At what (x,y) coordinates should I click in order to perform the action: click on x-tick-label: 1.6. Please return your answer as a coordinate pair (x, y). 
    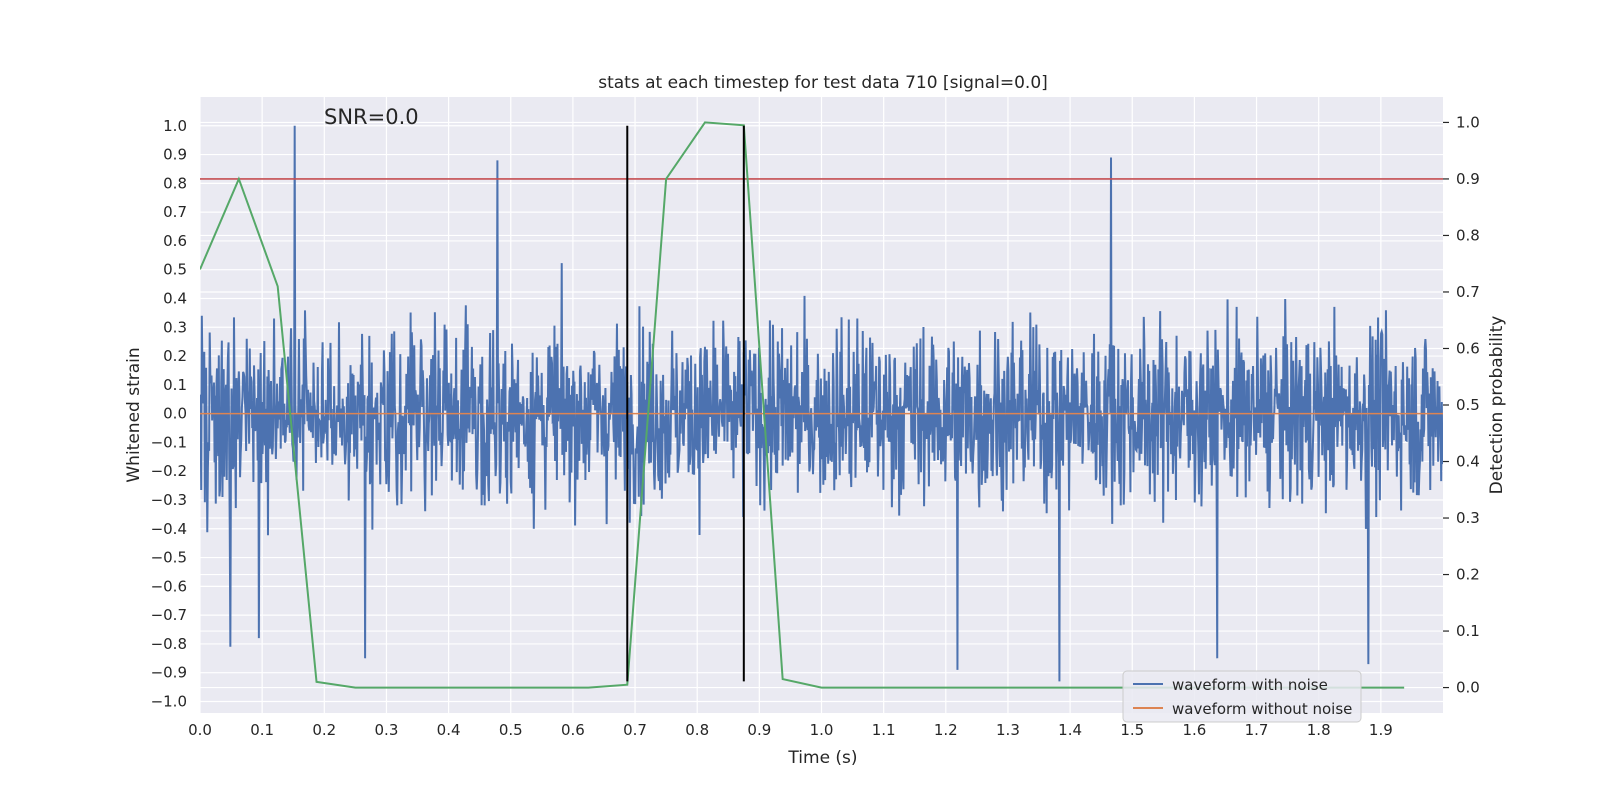
    Looking at the image, I should click on (1194, 730).